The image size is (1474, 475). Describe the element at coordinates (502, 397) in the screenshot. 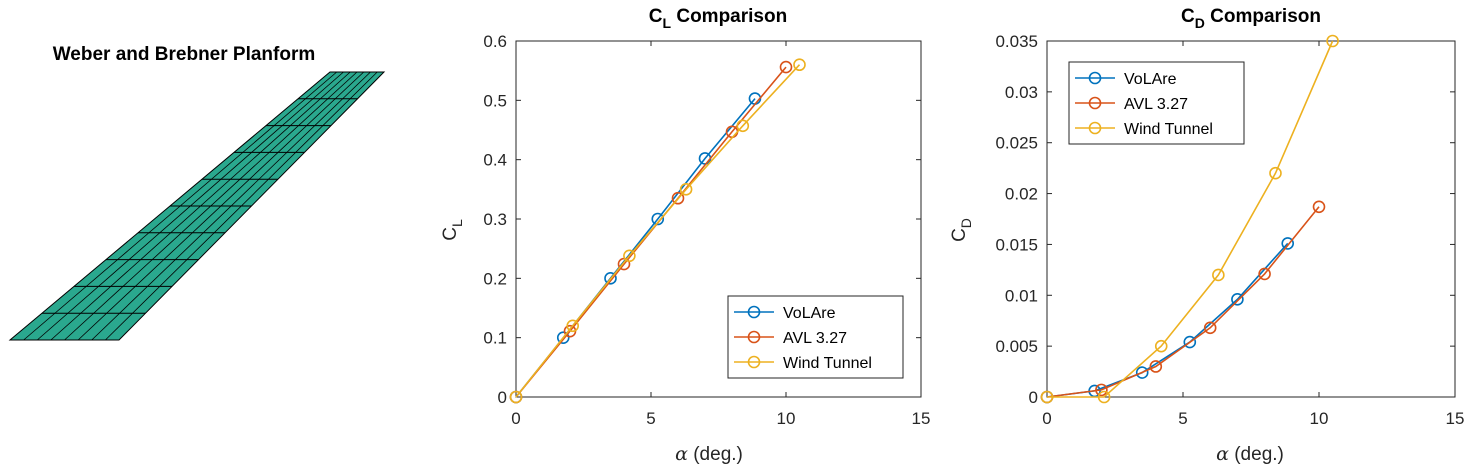

I see `cl-y-tick-label: 0` at that location.